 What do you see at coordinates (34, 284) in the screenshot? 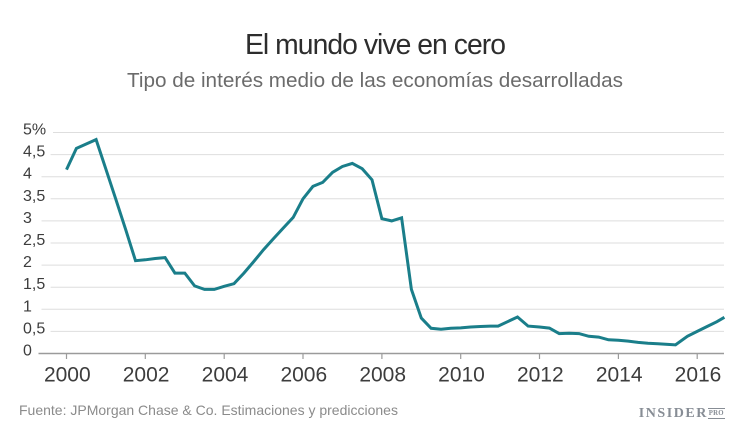
I see `svg-text: 1,5` at bounding box center [34, 284].